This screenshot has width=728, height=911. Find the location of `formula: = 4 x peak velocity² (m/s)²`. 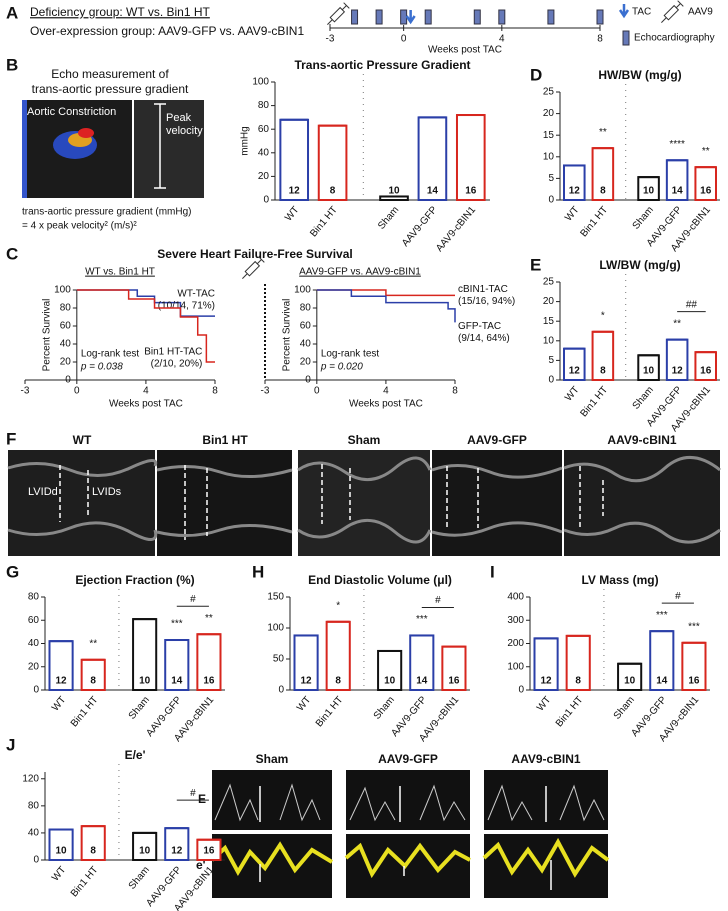

formula: = 4 x peak velocity² (m/s)² is located at coordinates (79, 226).